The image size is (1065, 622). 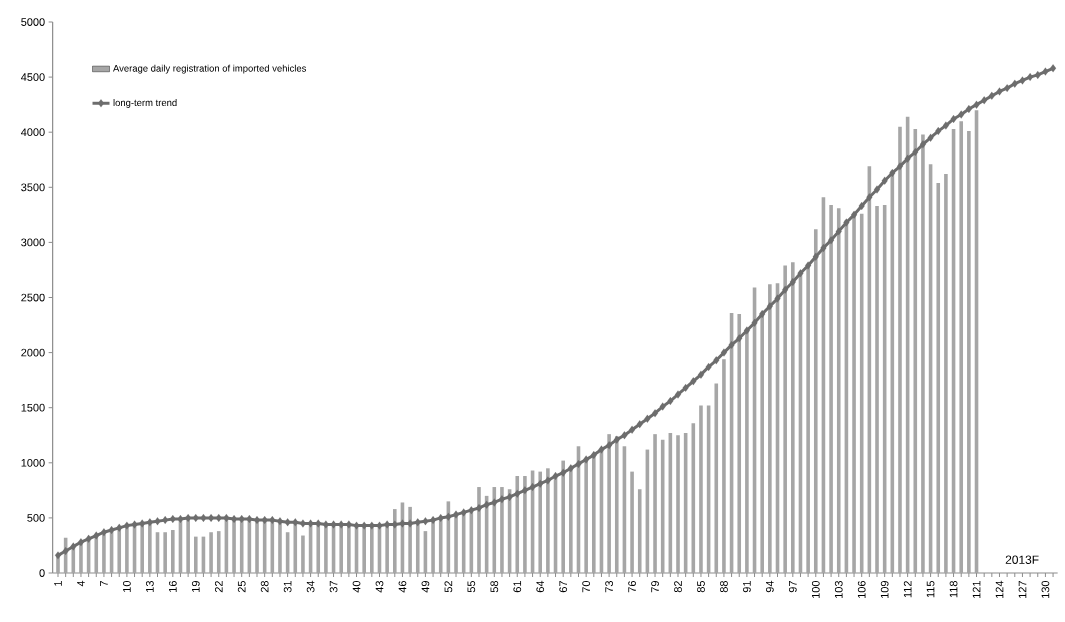 I want to click on x-tick-label: 22, so click(x=218, y=587).